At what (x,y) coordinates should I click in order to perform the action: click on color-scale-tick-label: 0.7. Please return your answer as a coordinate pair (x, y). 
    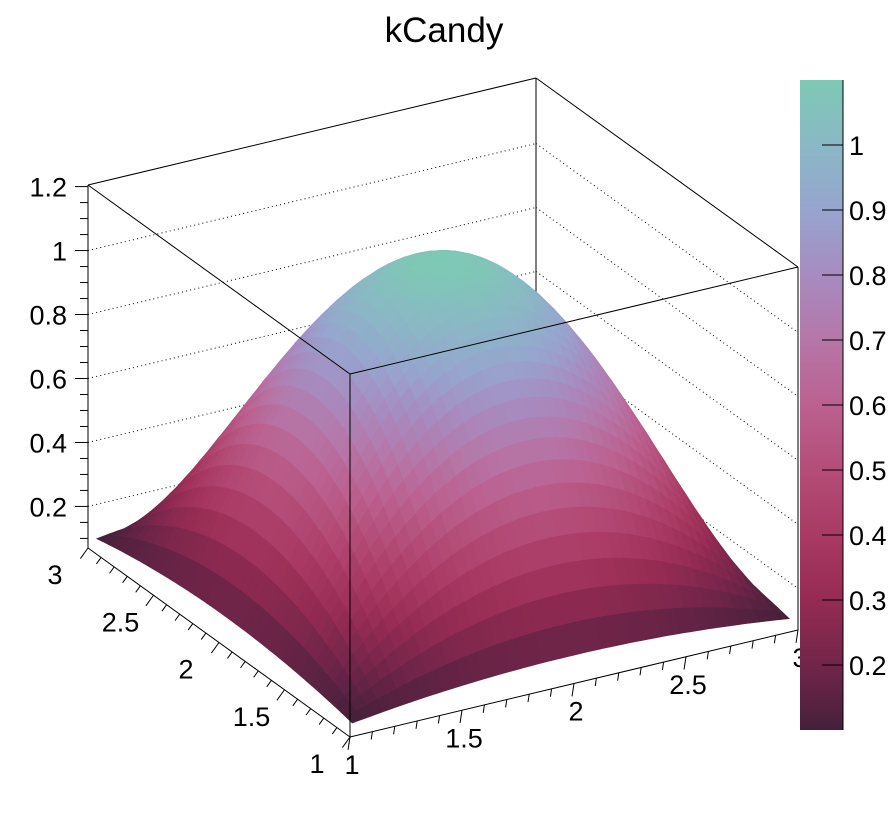
    Looking at the image, I should click on (868, 341).